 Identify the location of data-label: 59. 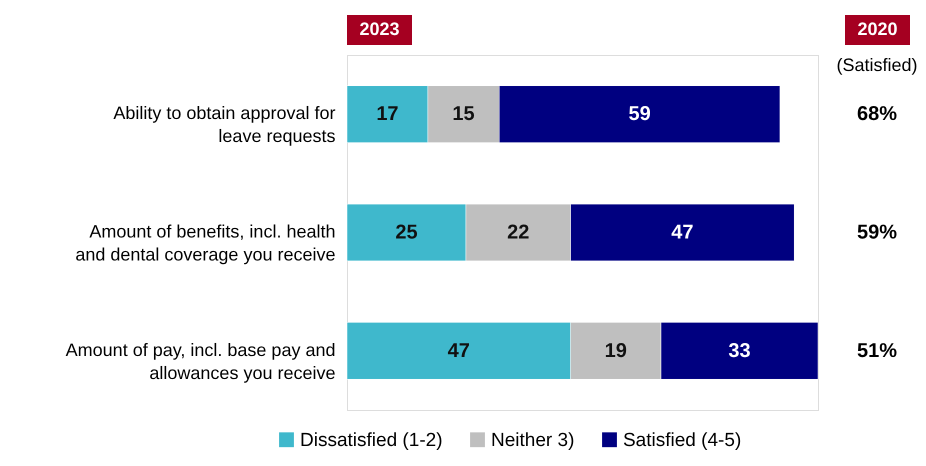
(639, 114).